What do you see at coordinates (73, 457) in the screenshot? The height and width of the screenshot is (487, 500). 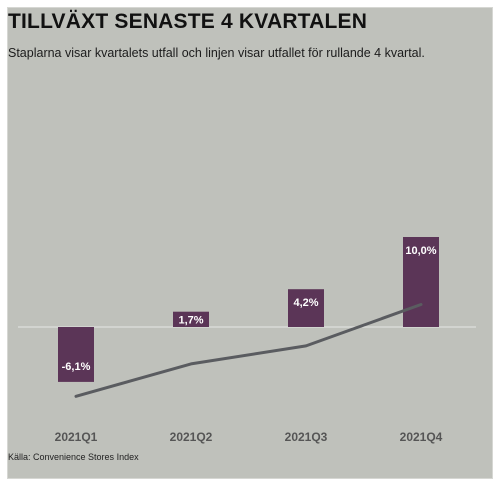 I see `source-note: Källa: Convenience Stores Index` at bounding box center [73, 457].